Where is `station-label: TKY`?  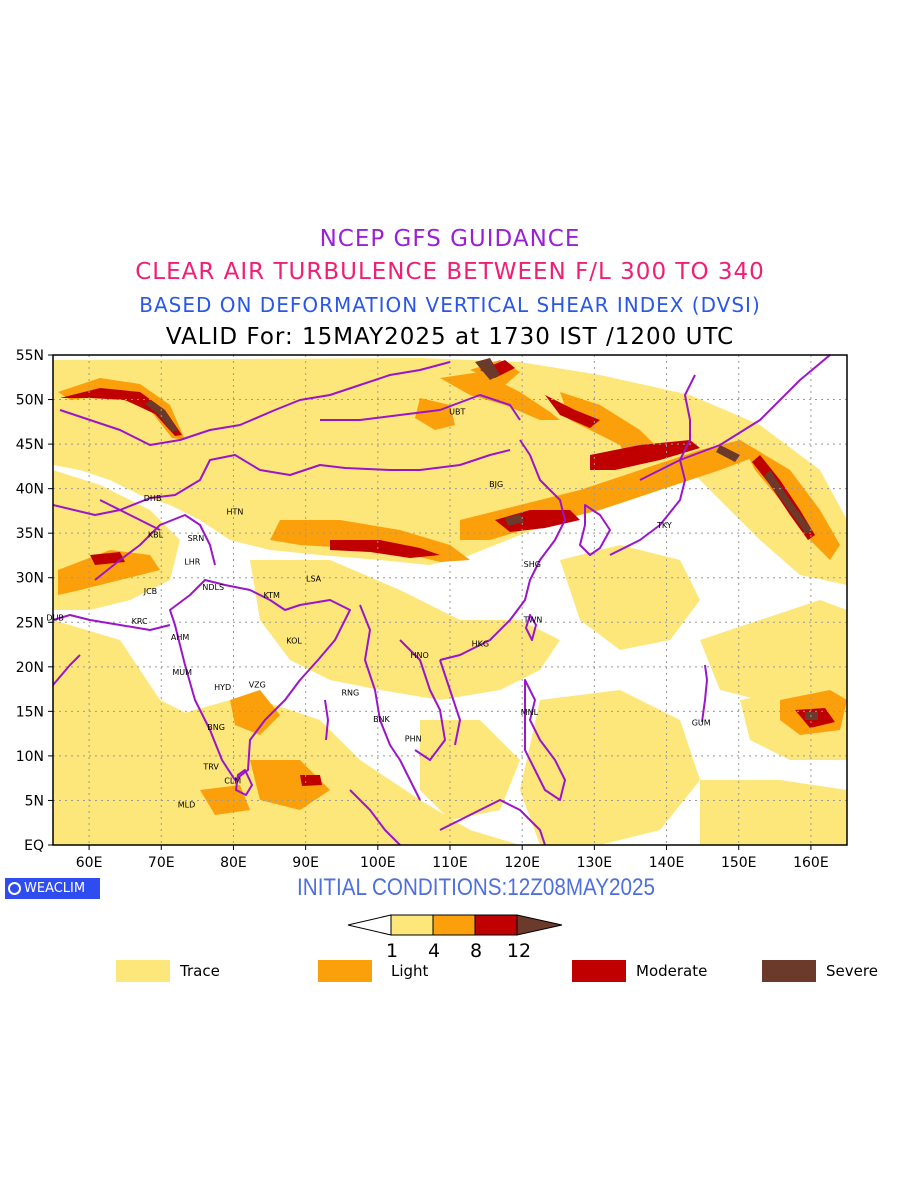
station-label: TKY is located at coordinates (664, 525).